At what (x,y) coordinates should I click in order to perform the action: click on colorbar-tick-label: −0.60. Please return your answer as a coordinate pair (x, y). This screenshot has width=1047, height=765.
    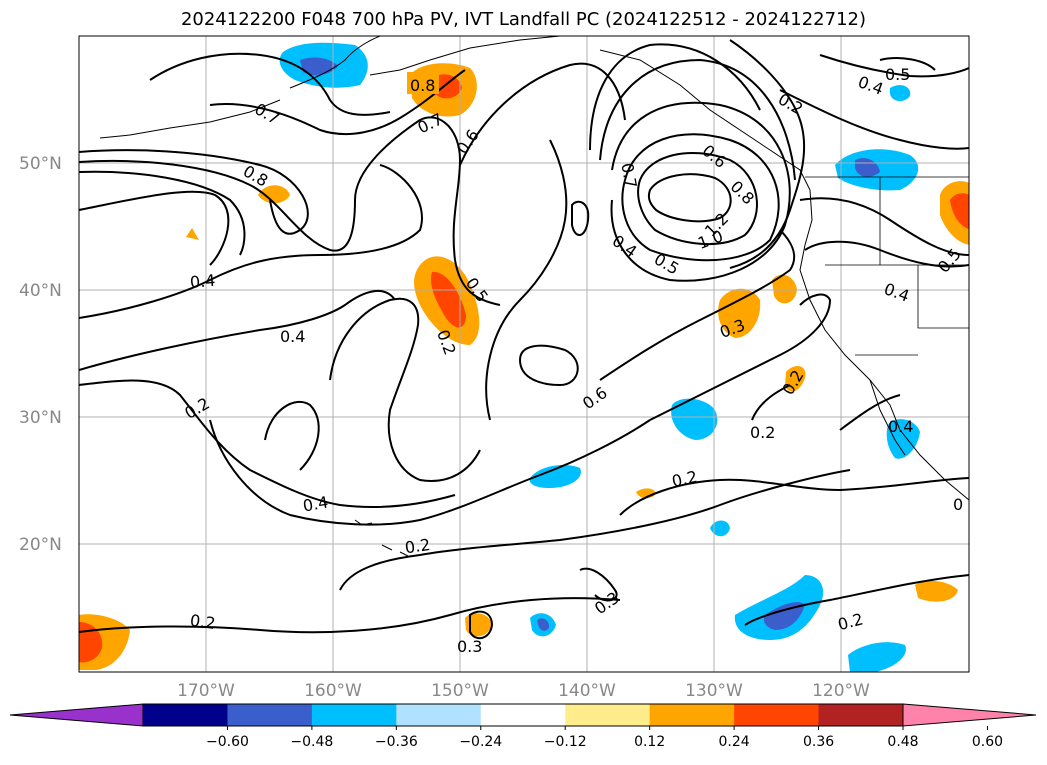
    Looking at the image, I should click on (227, 742).